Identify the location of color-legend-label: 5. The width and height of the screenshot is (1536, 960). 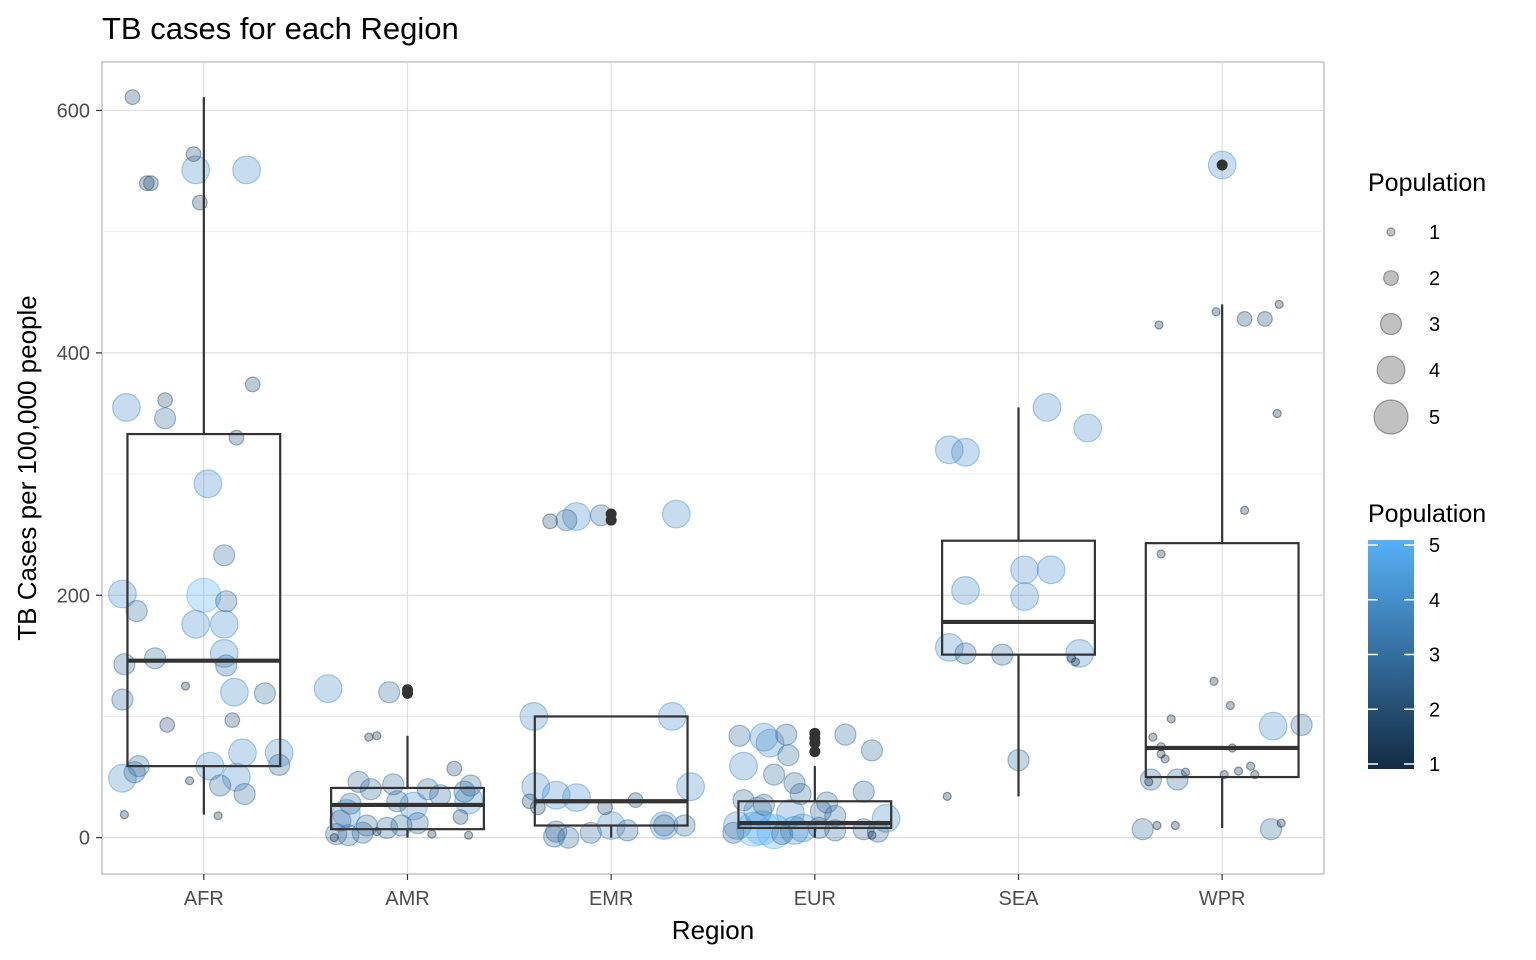
(1434, 546).